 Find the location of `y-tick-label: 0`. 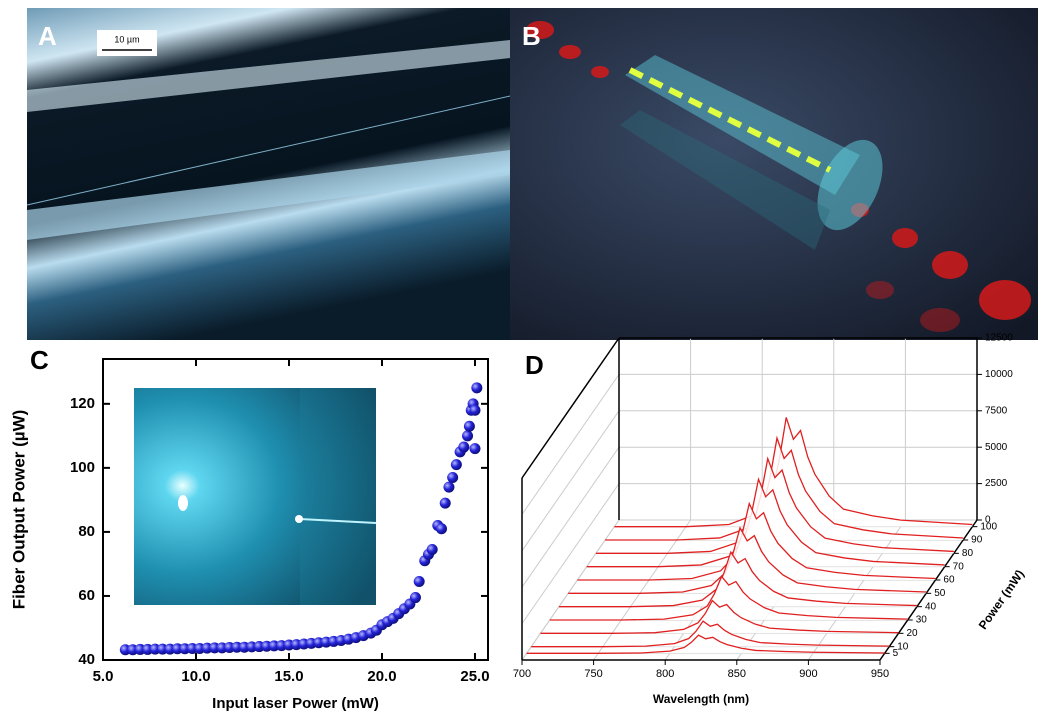

y-tick-label: 0 is located at coordinates (988, 520).